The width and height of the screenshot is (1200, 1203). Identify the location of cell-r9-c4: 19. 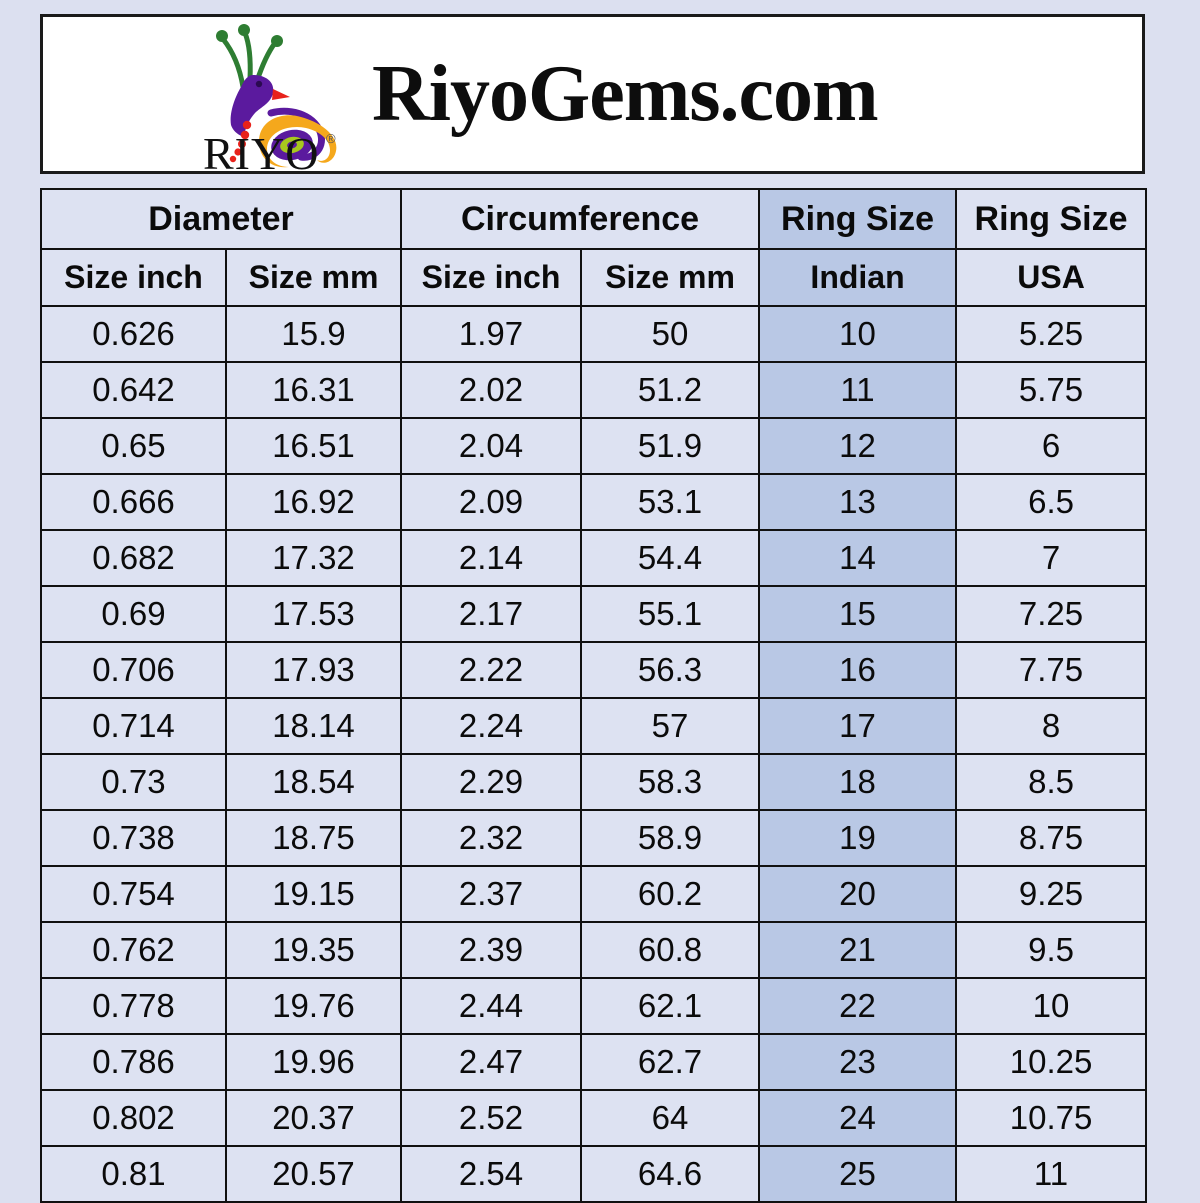
(858, 838).